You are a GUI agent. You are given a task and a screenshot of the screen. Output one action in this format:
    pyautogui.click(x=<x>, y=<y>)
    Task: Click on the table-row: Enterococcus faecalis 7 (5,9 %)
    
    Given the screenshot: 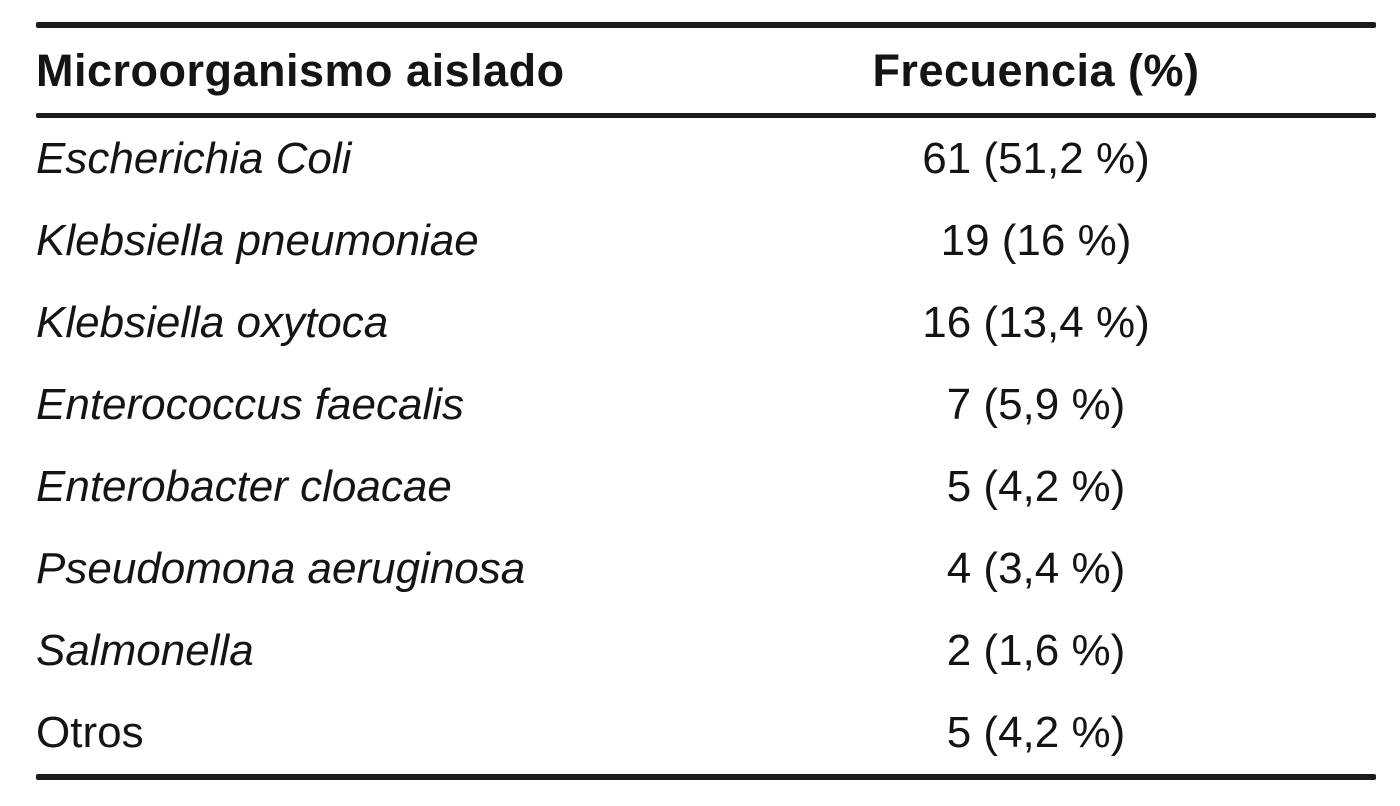 What is the action you would take?
    pyautogui.click(x=706, y=405)
    